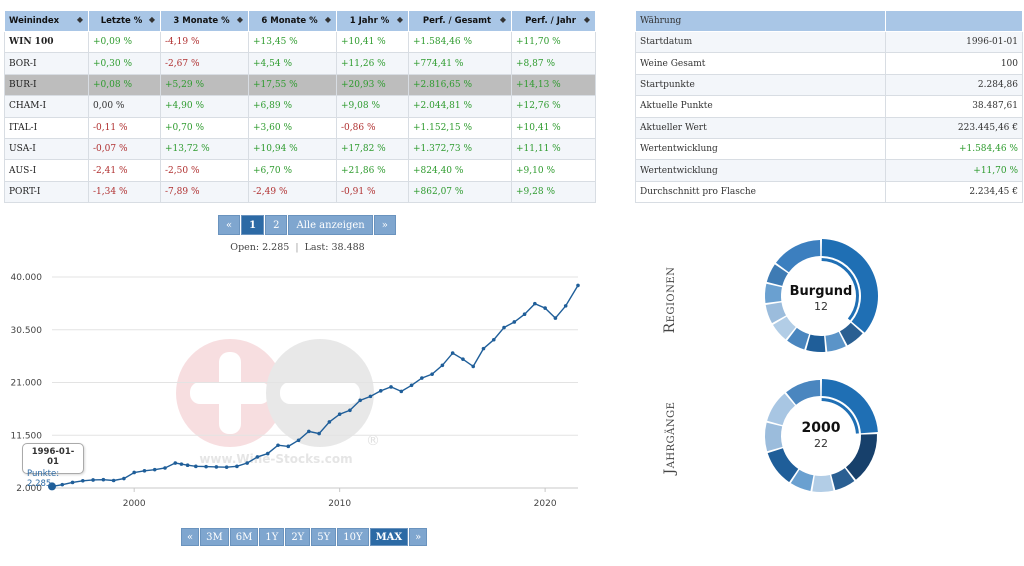 This screenshot has height=566, width=1024. Describe the element at coordinates (460, 21) in the screenshot. I see `col-header-perf-gesamt: Perf. / Gesamt ◆` at that location.